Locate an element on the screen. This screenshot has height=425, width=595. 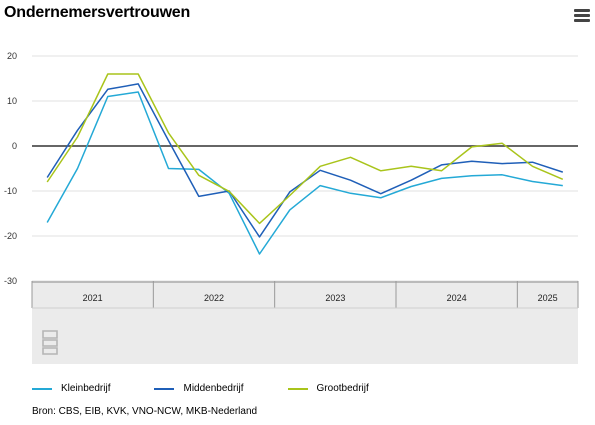
y-tick-label: 20 is located at coordinates (12, 56).